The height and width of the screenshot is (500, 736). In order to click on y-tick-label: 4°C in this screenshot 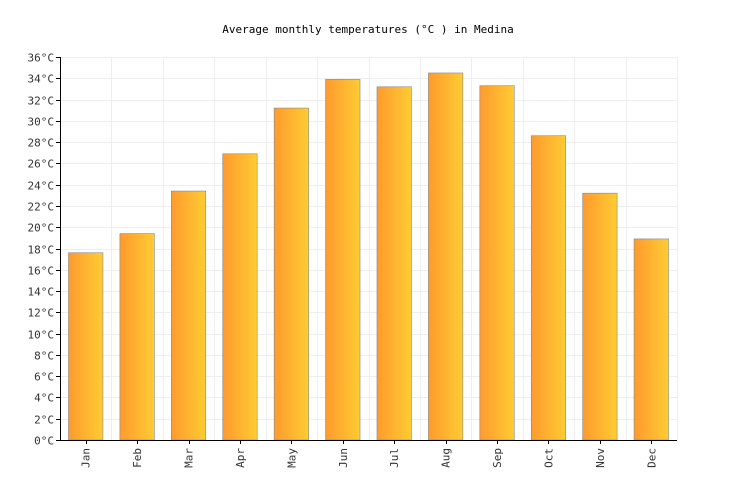, I will do `click(44, 398)`.